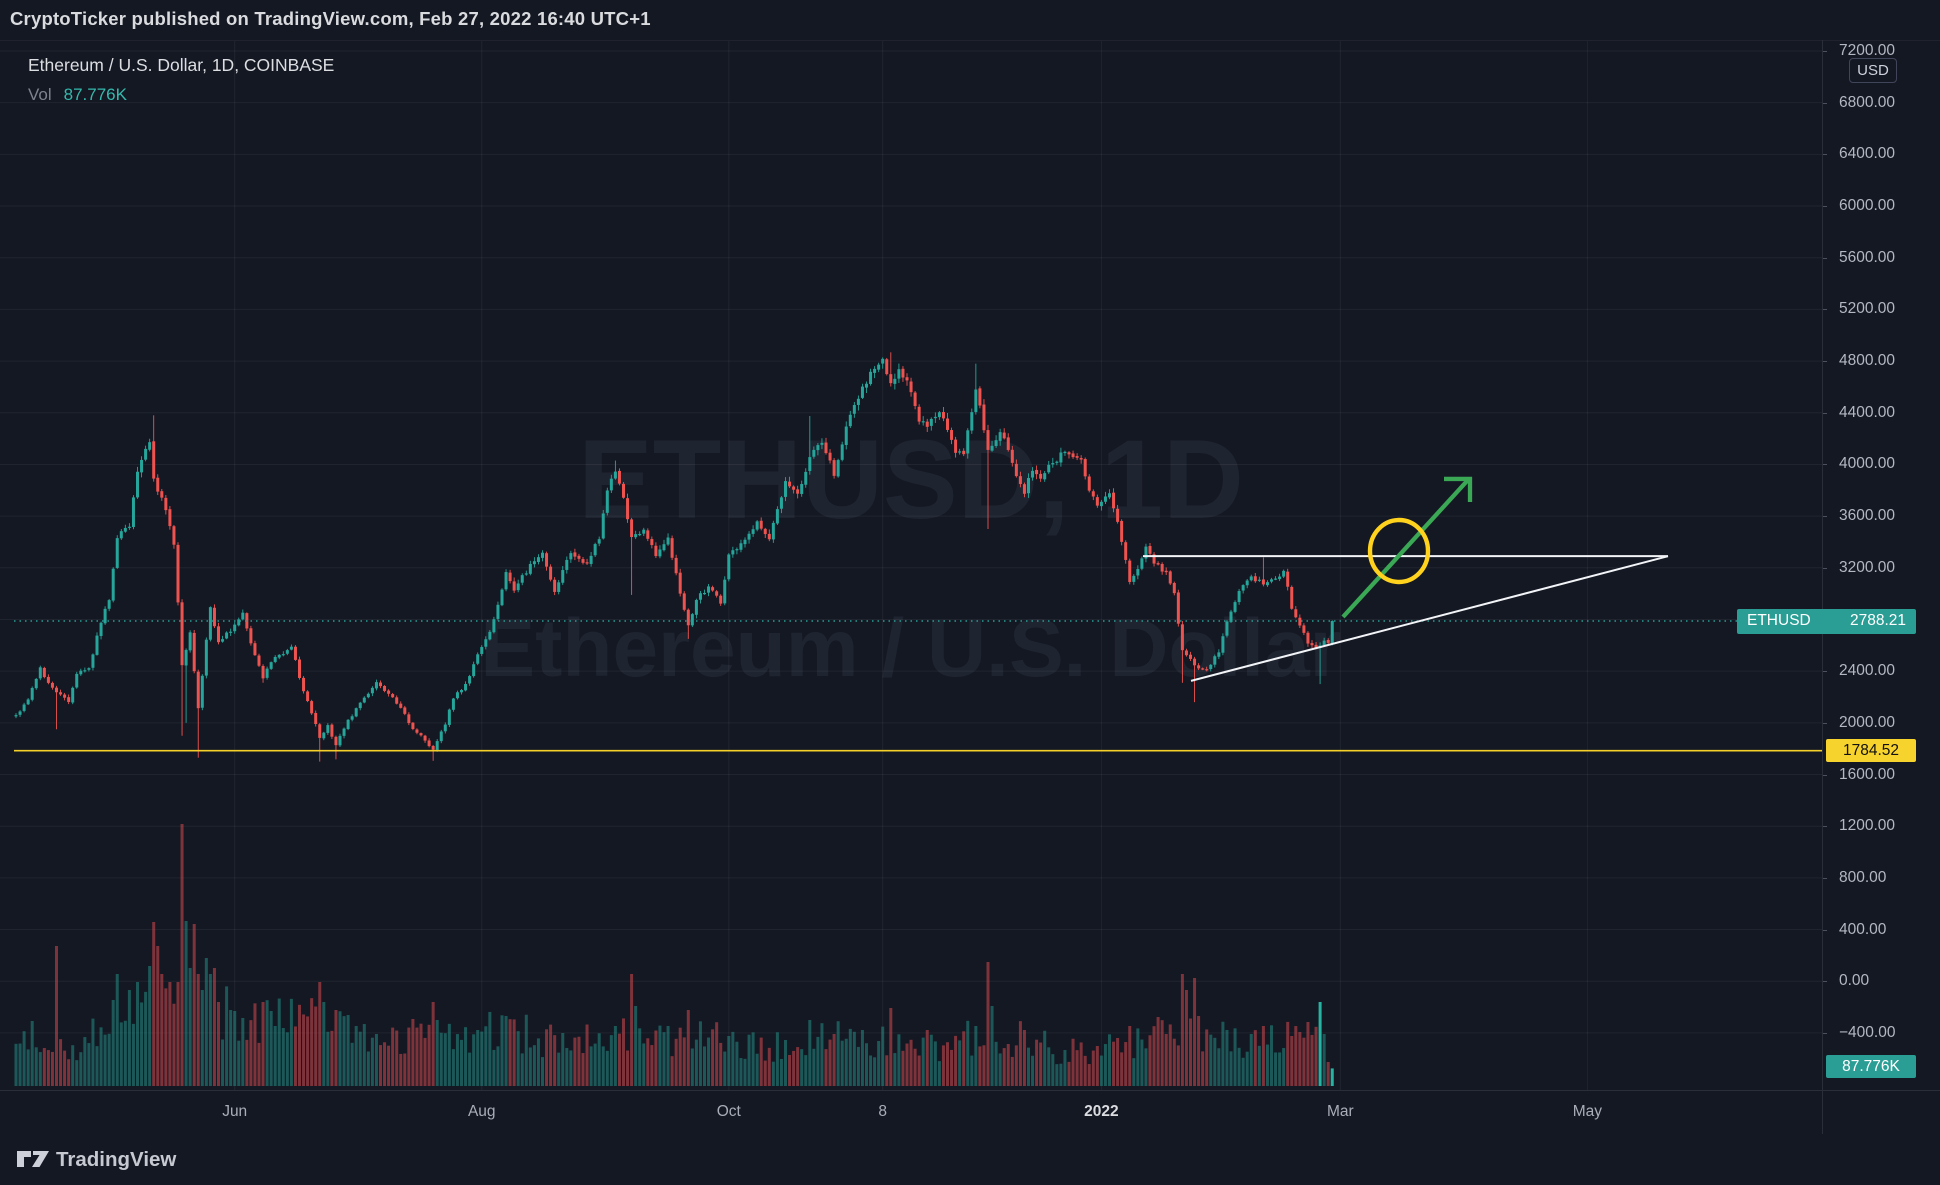 Image resolution: width=1940 pixels, height=1185 pixels. Describe the element at coordinates (1854, 981) in the screenshot. I see `price-tick-label: 0.00` at that location.